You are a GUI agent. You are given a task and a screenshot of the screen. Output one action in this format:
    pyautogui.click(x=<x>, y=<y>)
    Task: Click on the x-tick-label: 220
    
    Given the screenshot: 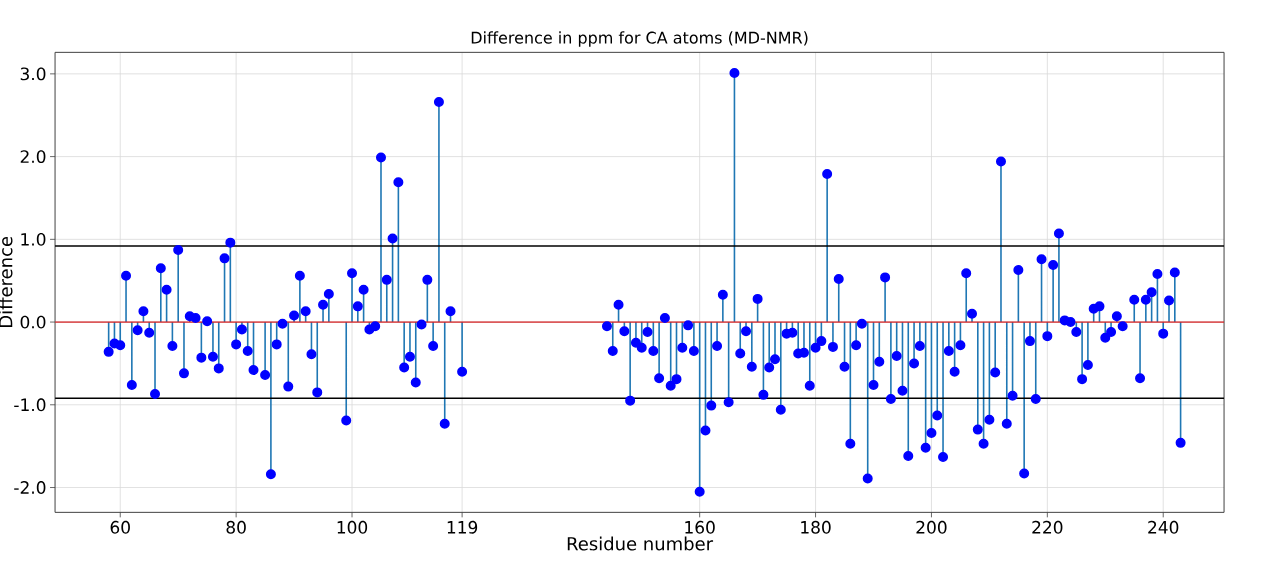 What is the action you would take?
    pyautogui.click(x=1047, y=527)
    